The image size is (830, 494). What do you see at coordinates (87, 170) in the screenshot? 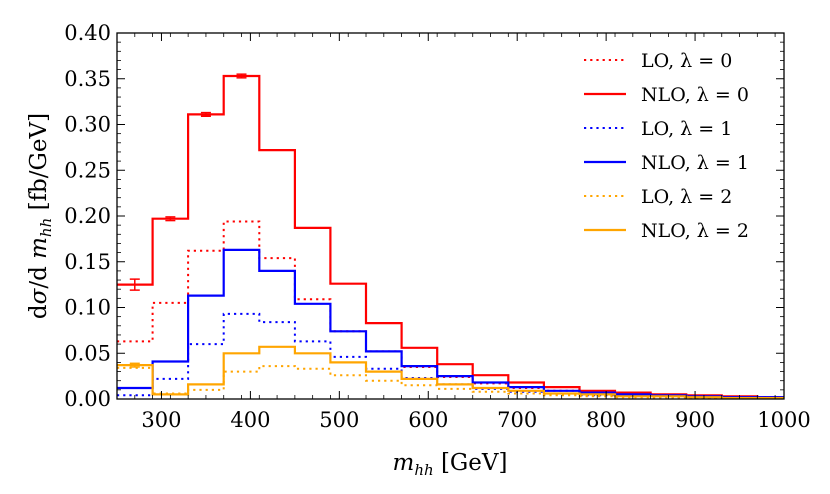
I see `y-tick-label: 0.25` at bounding box center [87, 170].